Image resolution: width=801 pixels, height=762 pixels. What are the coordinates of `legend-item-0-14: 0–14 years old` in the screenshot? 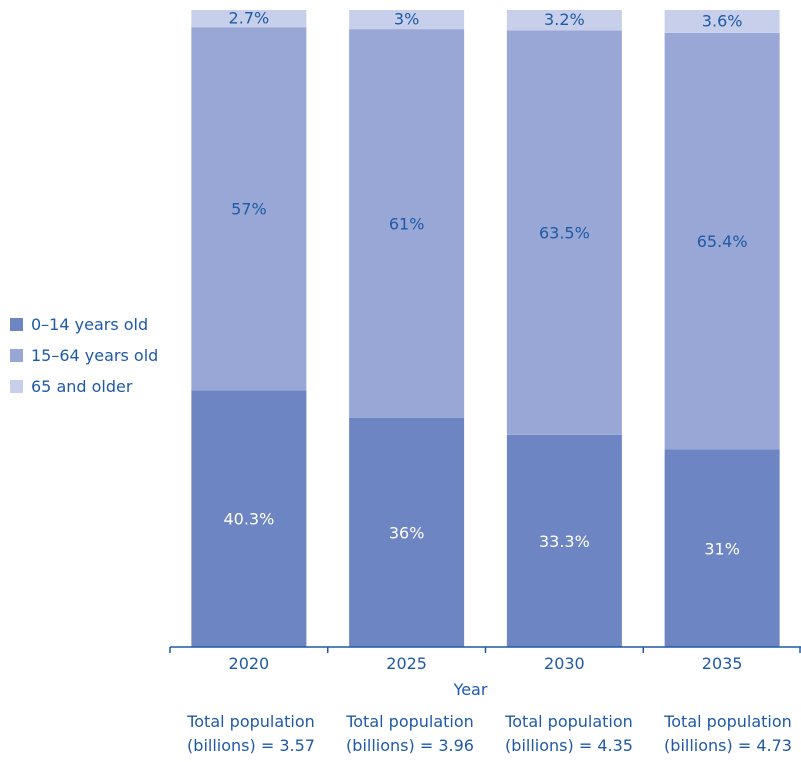 It's located at (84, 324).